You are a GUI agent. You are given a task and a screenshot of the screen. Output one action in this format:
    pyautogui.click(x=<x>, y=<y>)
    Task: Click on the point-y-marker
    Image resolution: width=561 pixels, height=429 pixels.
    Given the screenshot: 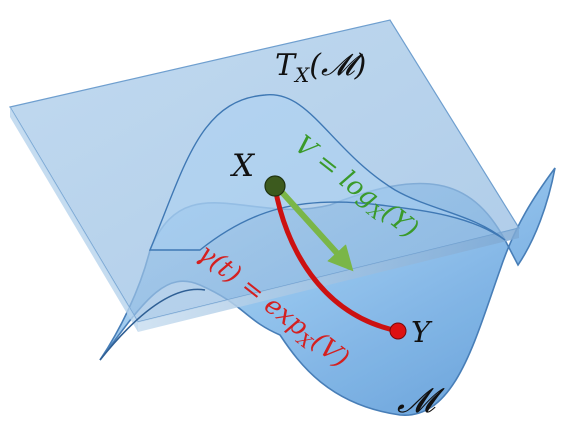 What is the action you would take?
    pyautogui.click(x=398, y=331)
    